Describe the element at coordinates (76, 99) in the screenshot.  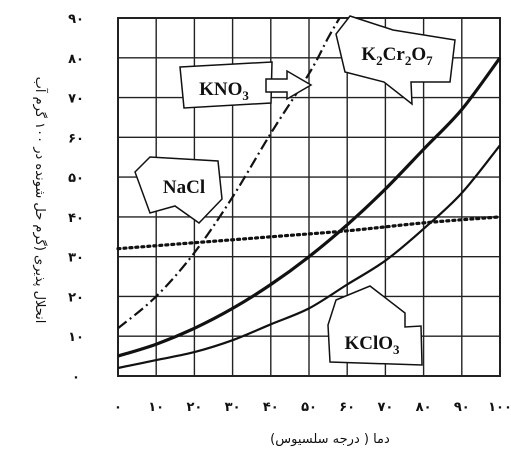
I see `y-tick-label: ۷۰` at that location.